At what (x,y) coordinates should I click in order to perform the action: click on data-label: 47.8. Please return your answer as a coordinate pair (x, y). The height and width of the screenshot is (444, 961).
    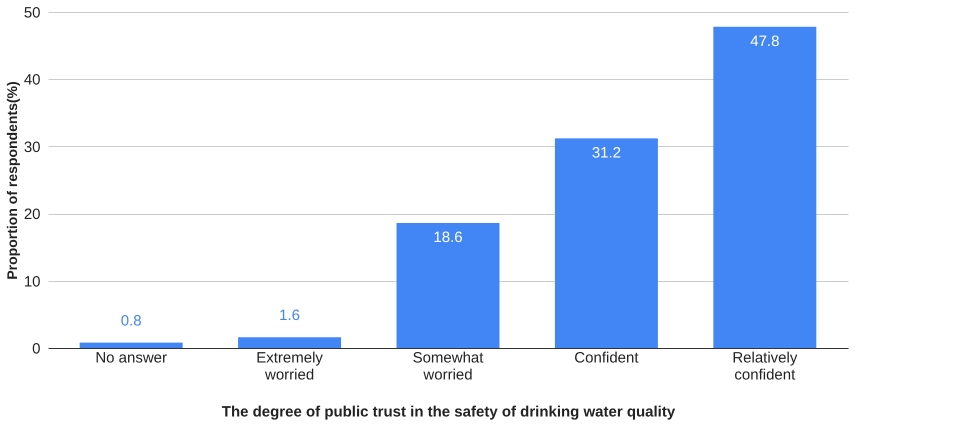
    Looking at the image, I should click on (765, 41).